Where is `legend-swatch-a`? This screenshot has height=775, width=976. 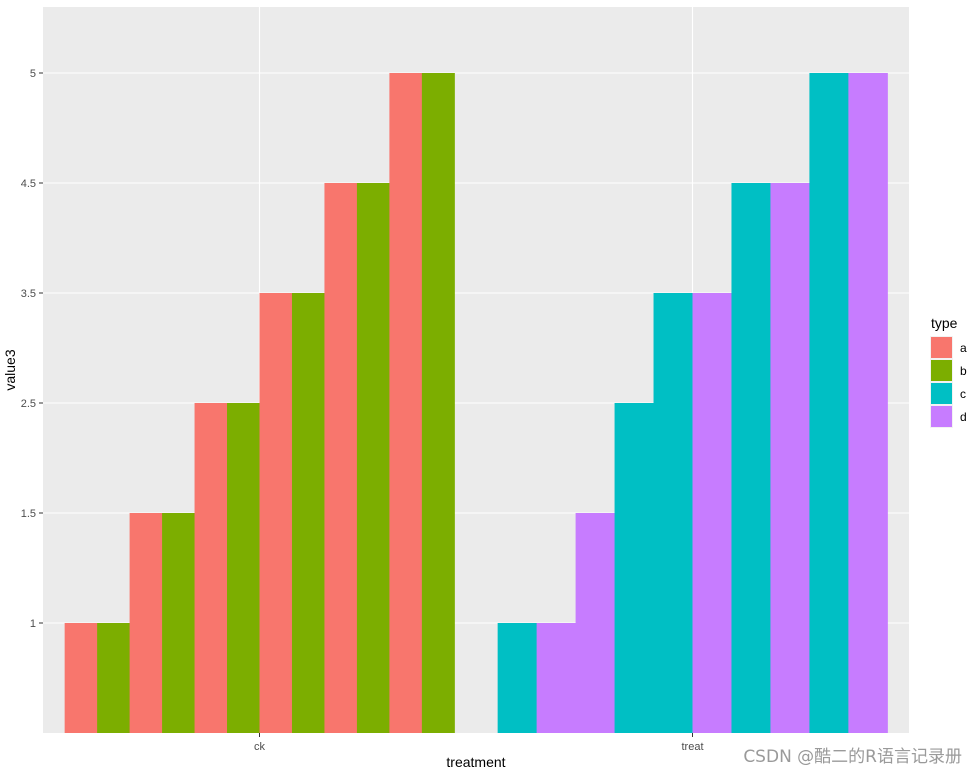
legend-swatch-a is located at coordinates (941, 347).